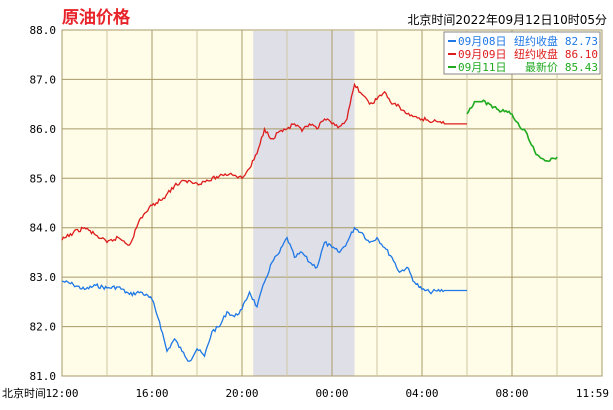  Describe the element at coordinates (61, 393) in the screenshot. I see `x-tick-label: 12:00` at that location.